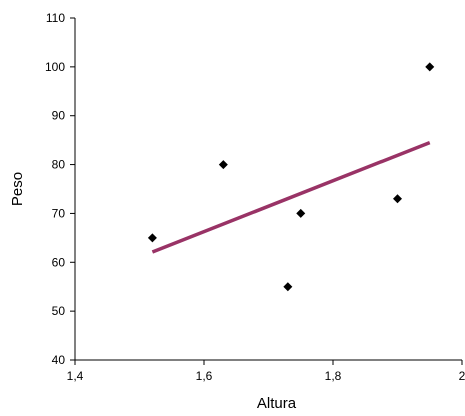 This screenshot has height=416, width=465. Describe the element at coordinates (55, 18) in the screenshot. I see `y-tick-label: 110` at that location.